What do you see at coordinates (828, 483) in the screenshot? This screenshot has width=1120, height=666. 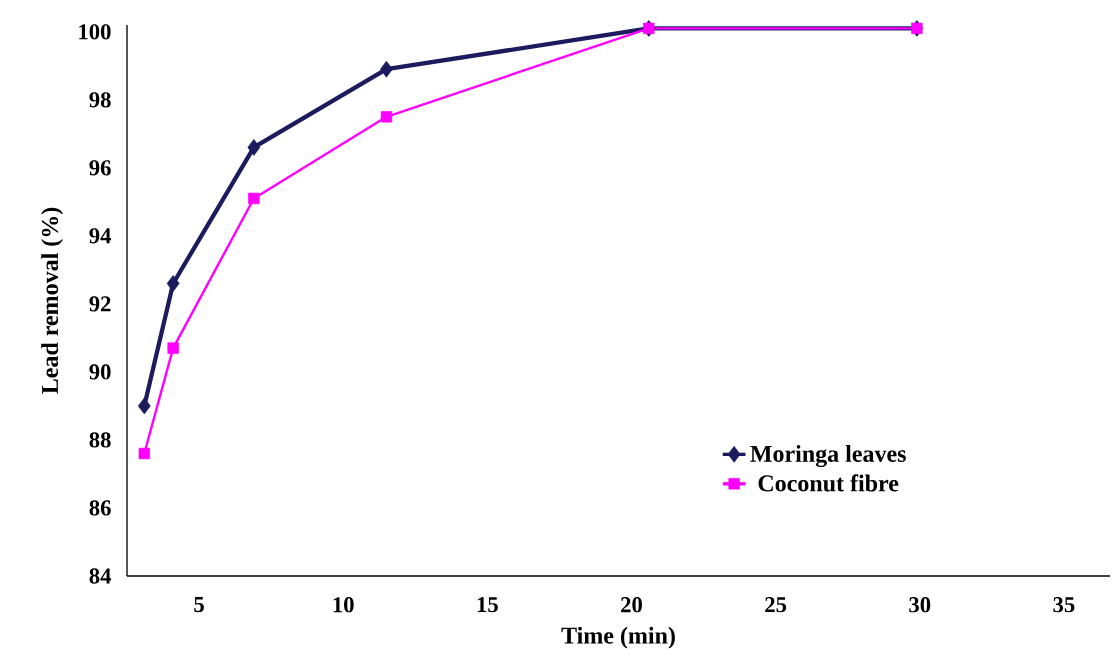 I see `legend-label: Coconut fibre` at bounding box center [828, 483].